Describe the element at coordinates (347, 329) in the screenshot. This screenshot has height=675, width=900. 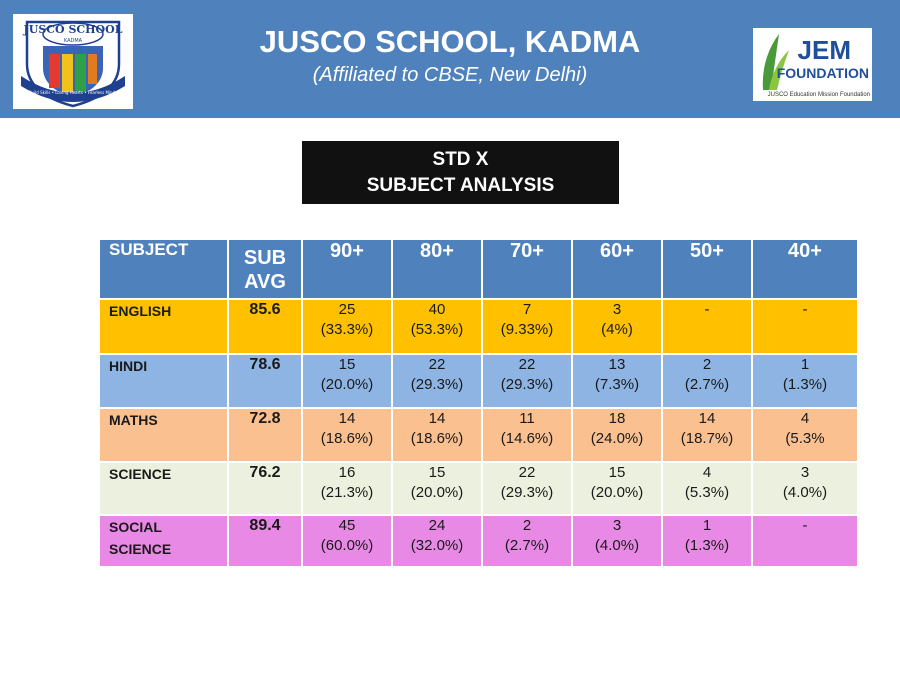
I see `cell-pct: (33.3%)` at that location.